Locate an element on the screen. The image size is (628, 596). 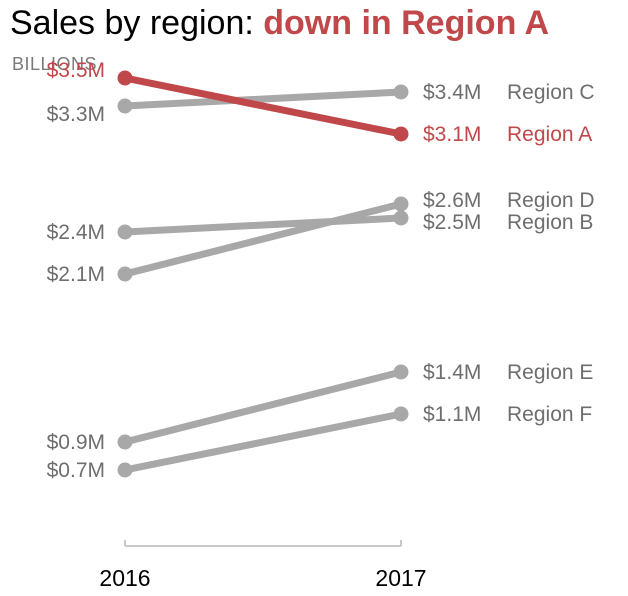
chart-title: Sales by region: down in Region A is located at coordinates (279, 23).